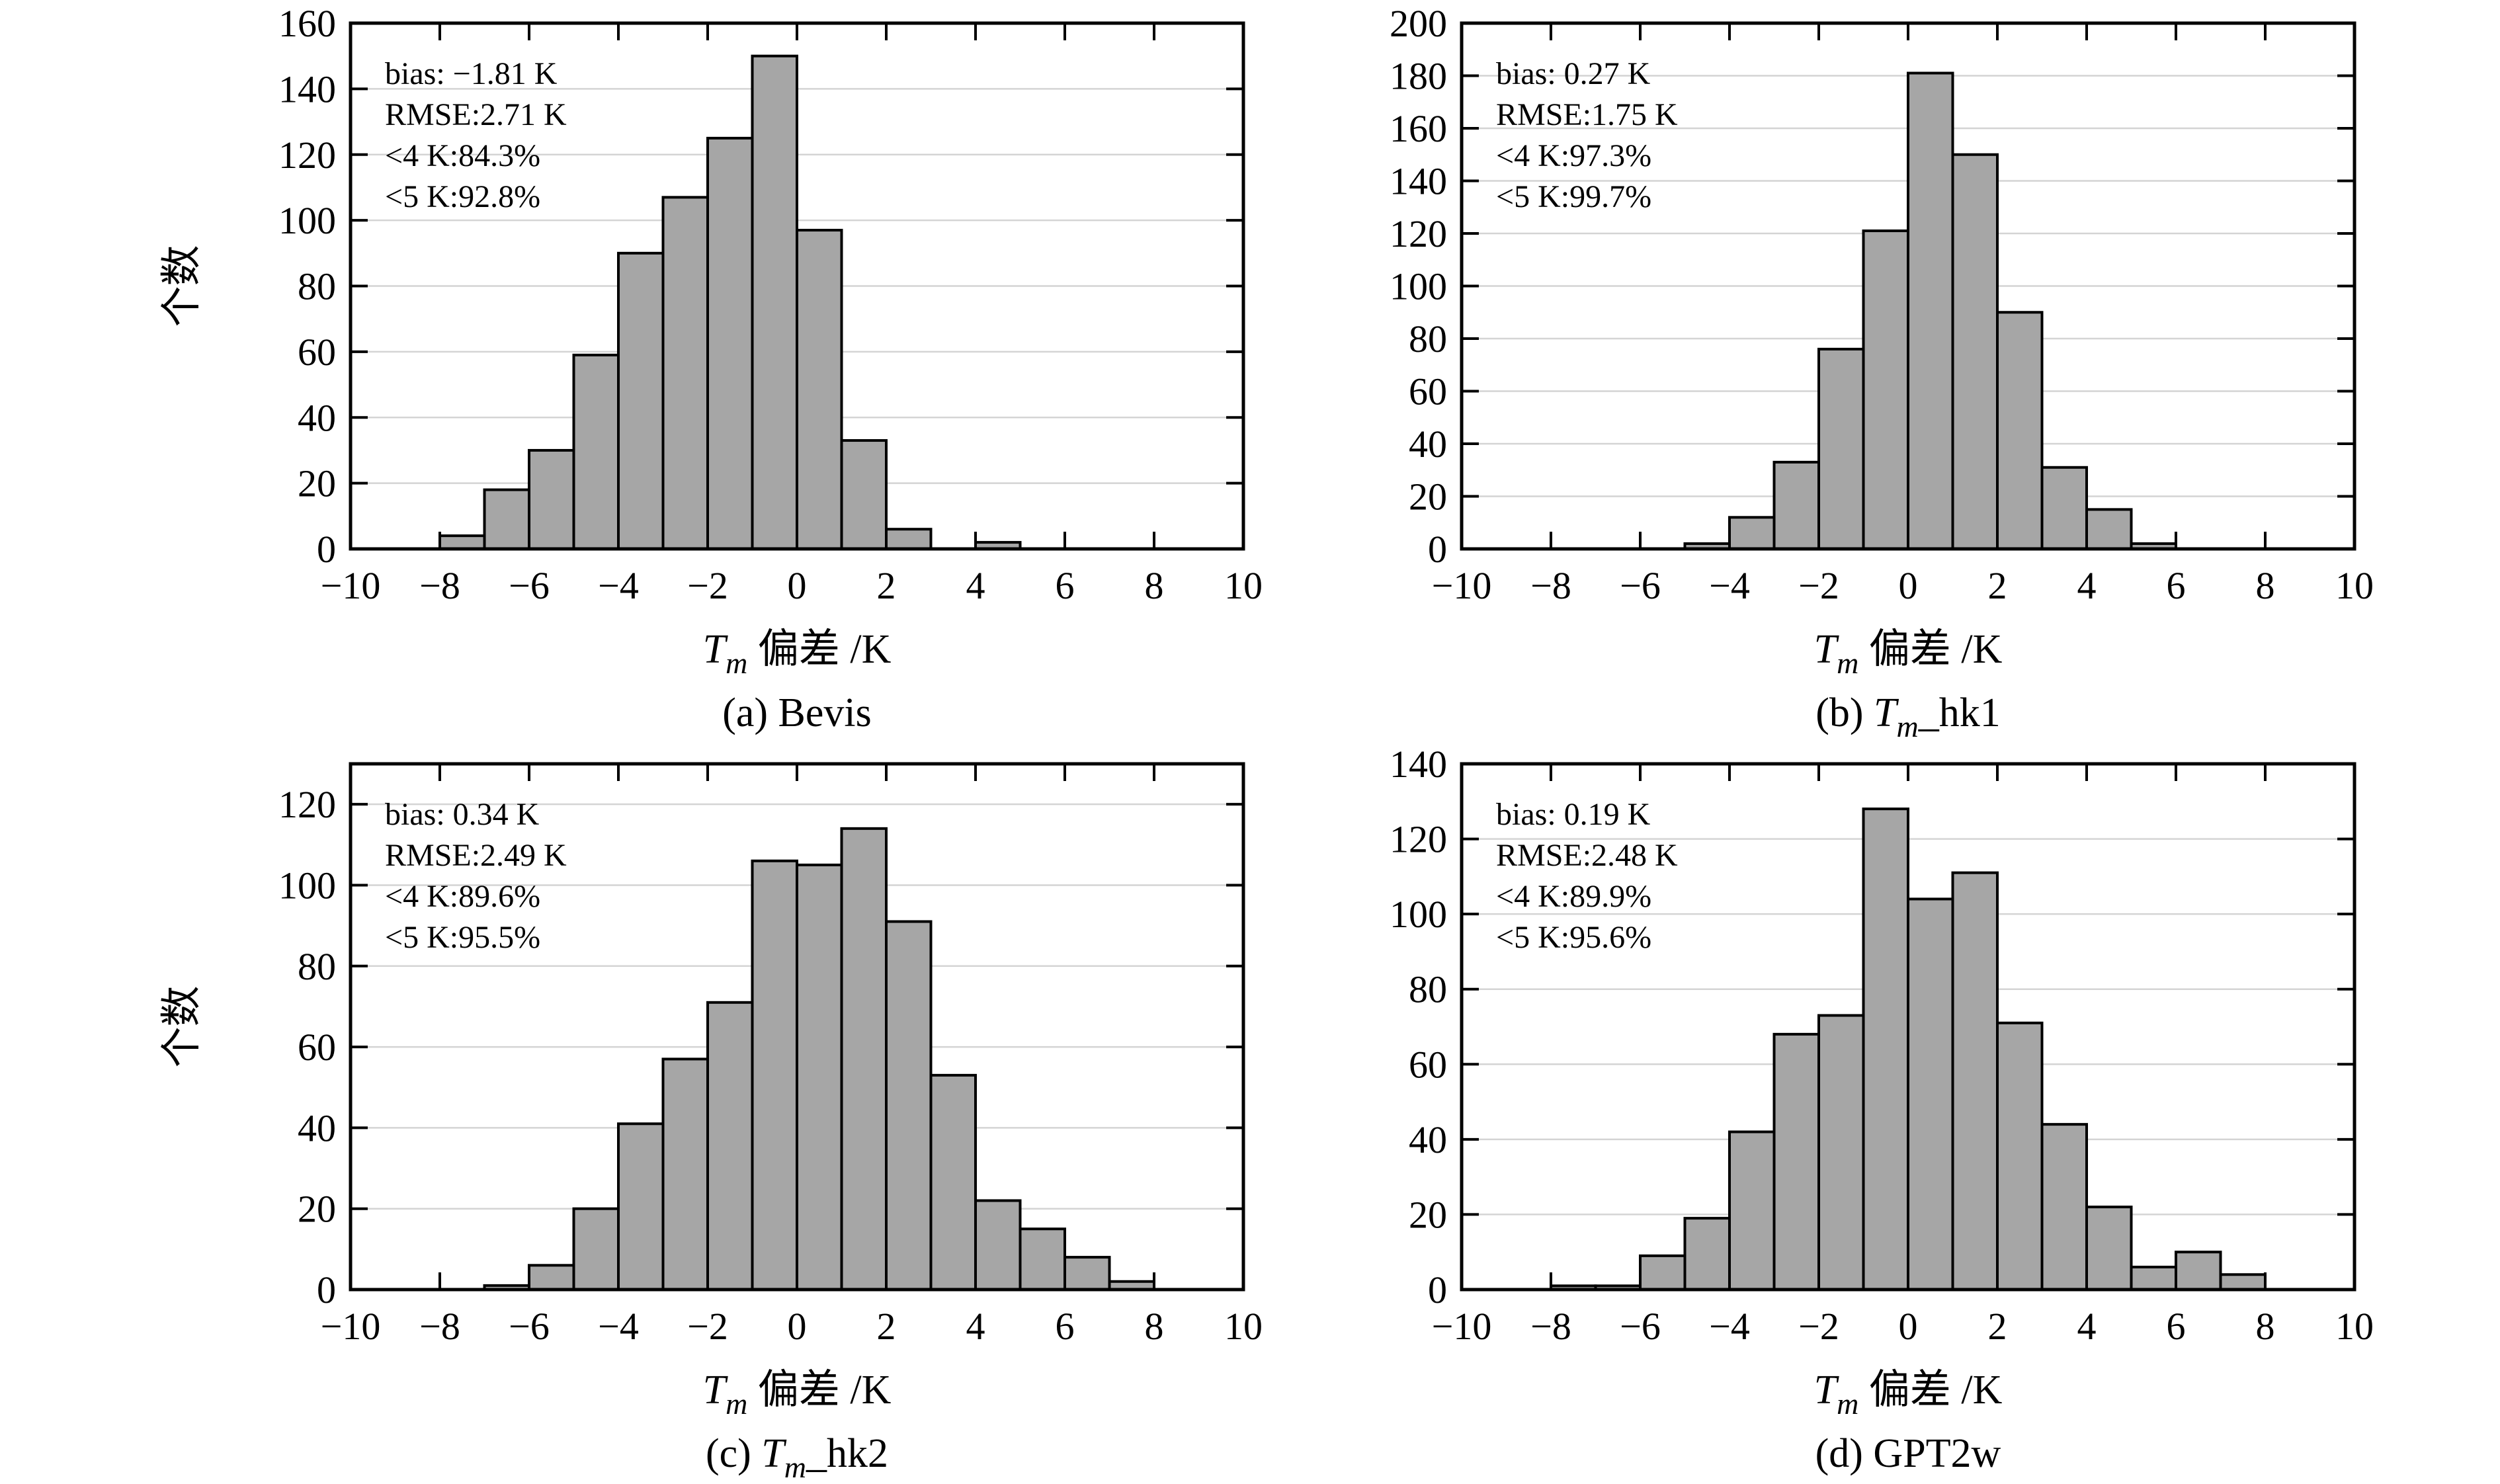  What do you see at coordinates (471, 74) in the screenshot?
I see `annotation-line: bias: −1.81 K` at bounding box center [471, 74].